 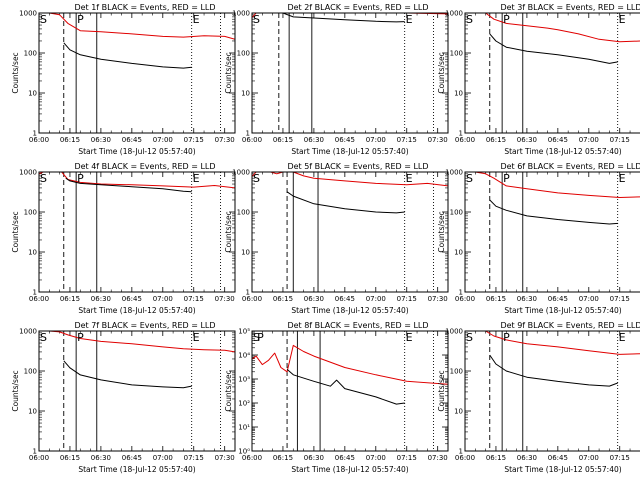 I want to click on panel-title: Det 9f BLACK = Events, RED = LLD, so click(x=570, y=325).